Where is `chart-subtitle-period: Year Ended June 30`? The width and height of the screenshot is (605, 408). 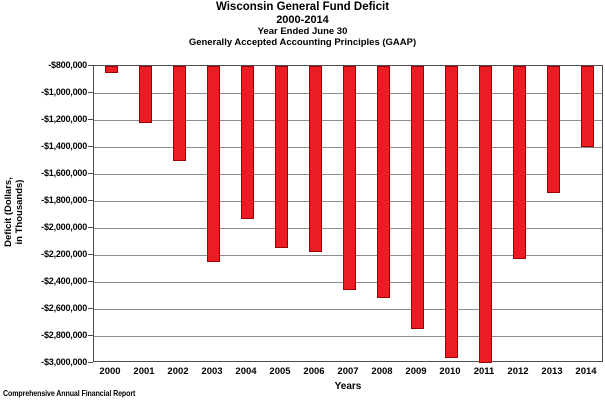 chart-subtitle-period: Year Ended June 30 is located at coordinates (302, 31).